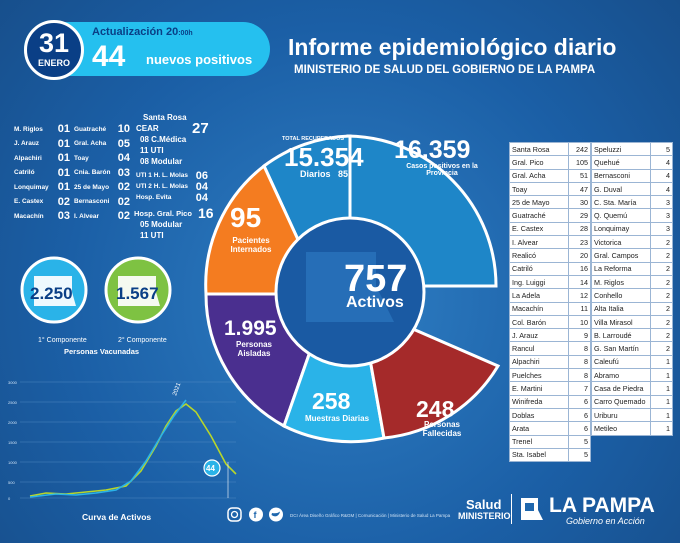 This screenshot has width=680, height=543. I want to click on santa-rosa-title: Santa Rosa, so click(165, 117).